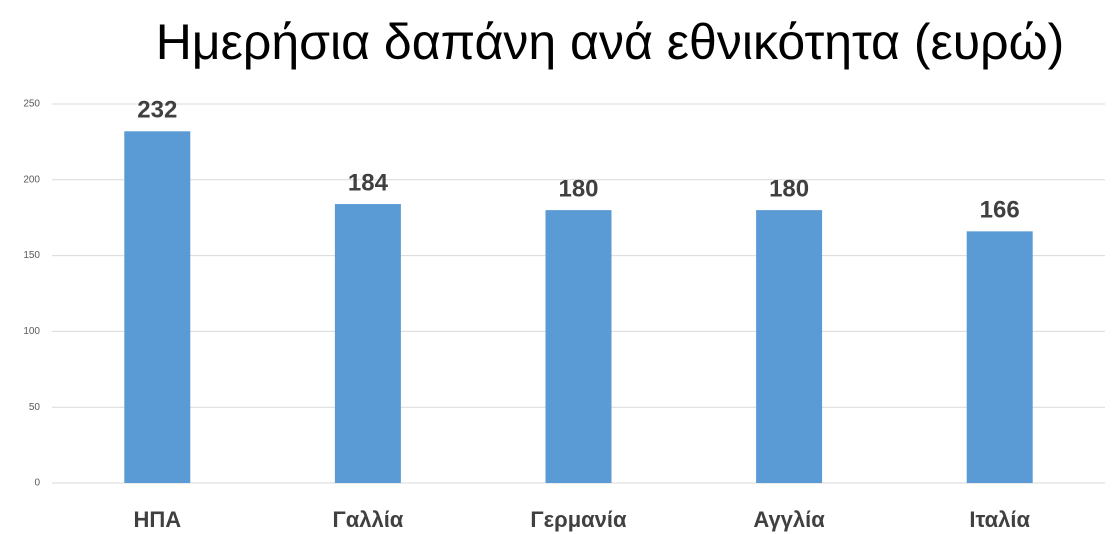  I want to click on y-tick-label: 200, so click(31, 179).